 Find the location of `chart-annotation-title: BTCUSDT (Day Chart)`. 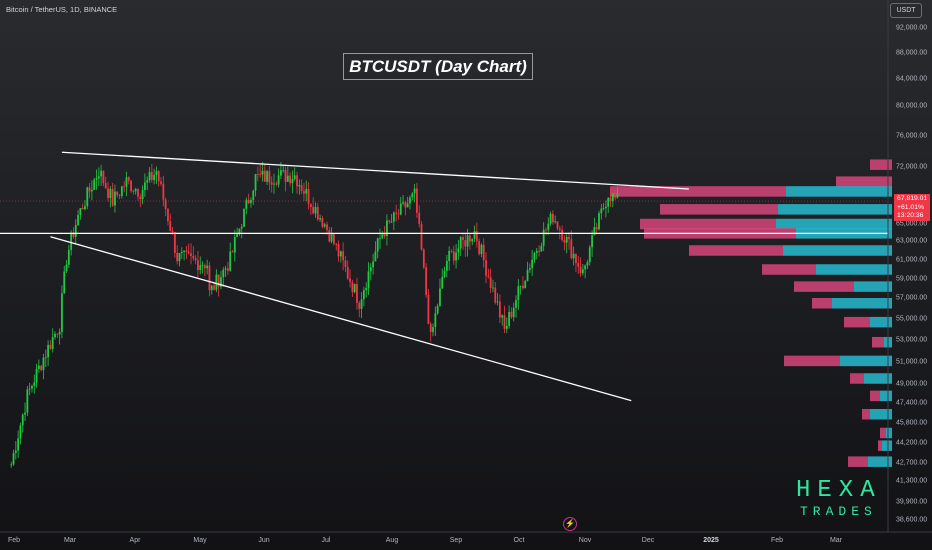

chart-annotation-title: BTCUSDT (Day Chart) is located at coordinates (438, 66).